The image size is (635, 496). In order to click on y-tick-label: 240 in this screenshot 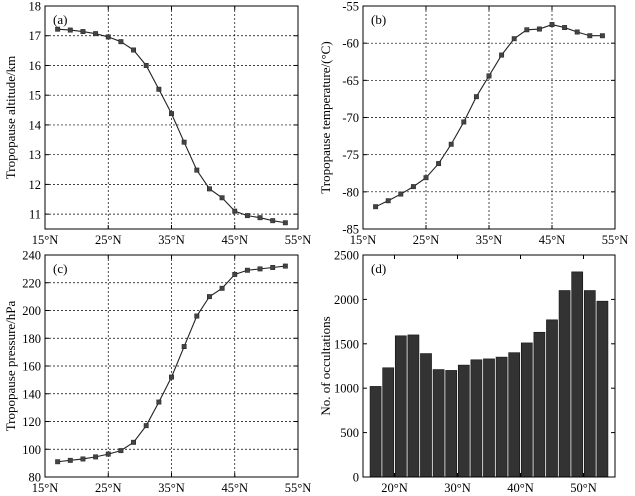, I will do `click(31, 256)`.